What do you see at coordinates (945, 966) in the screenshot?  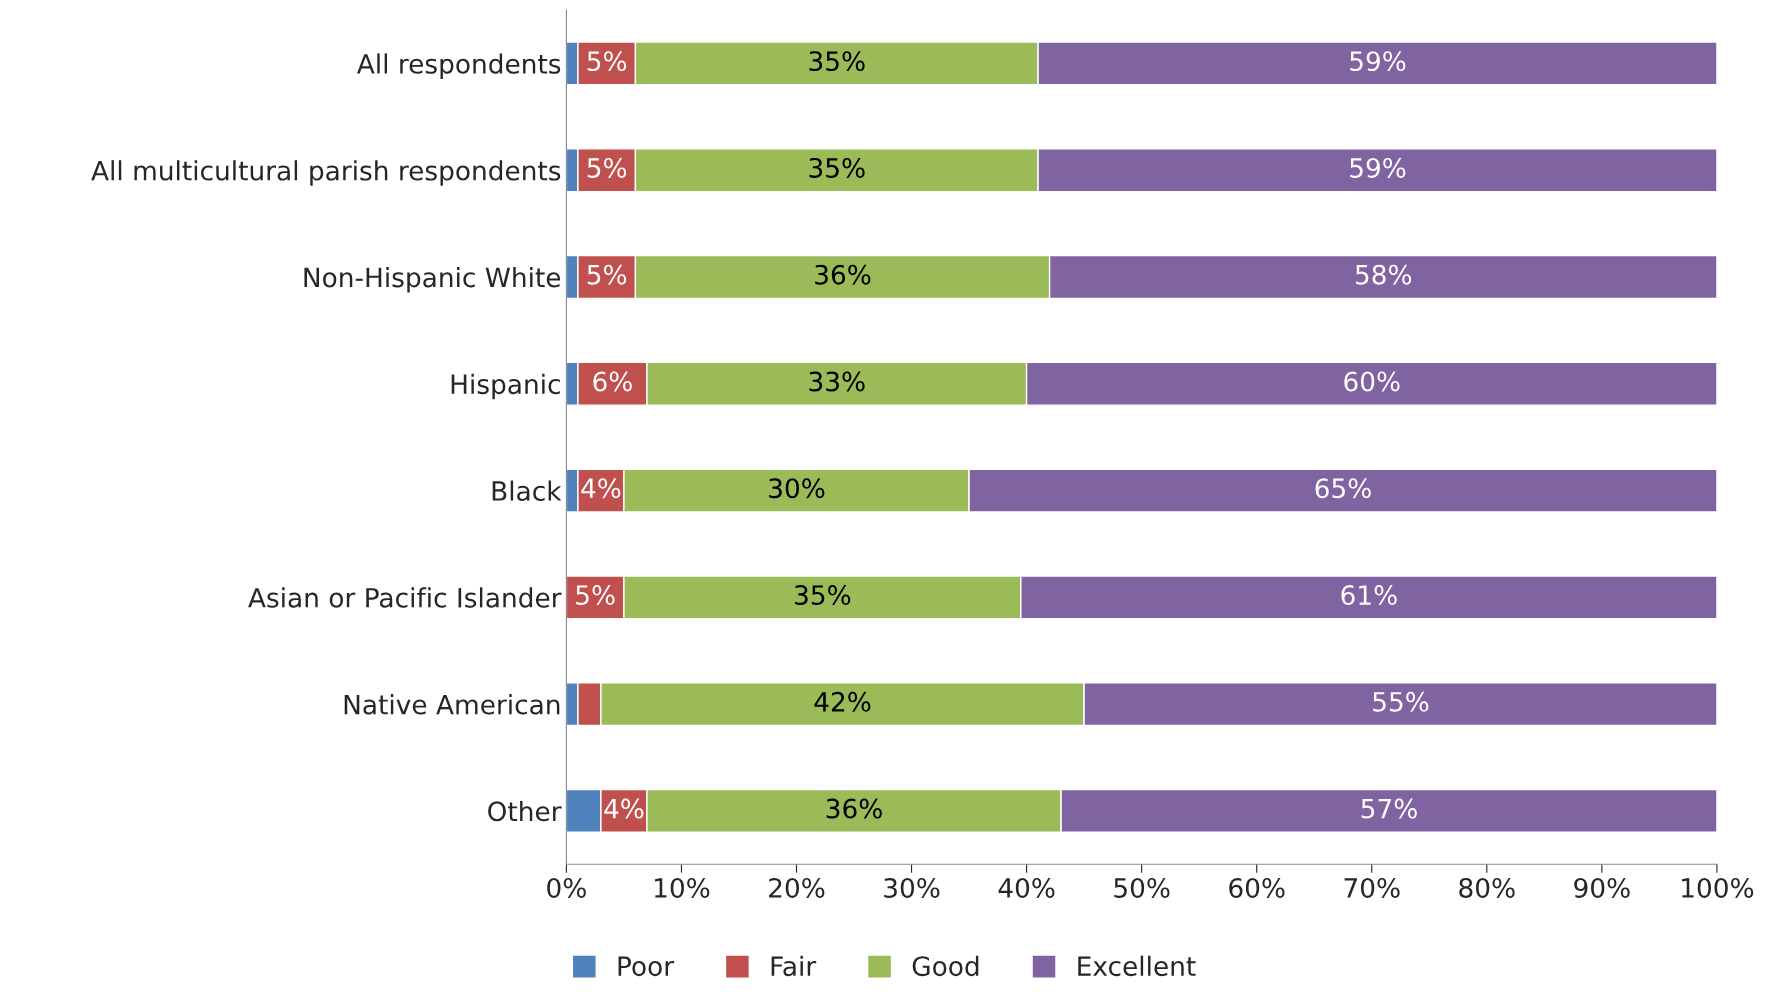 I see `legend-label: Good` at bounding box center [945, 966].